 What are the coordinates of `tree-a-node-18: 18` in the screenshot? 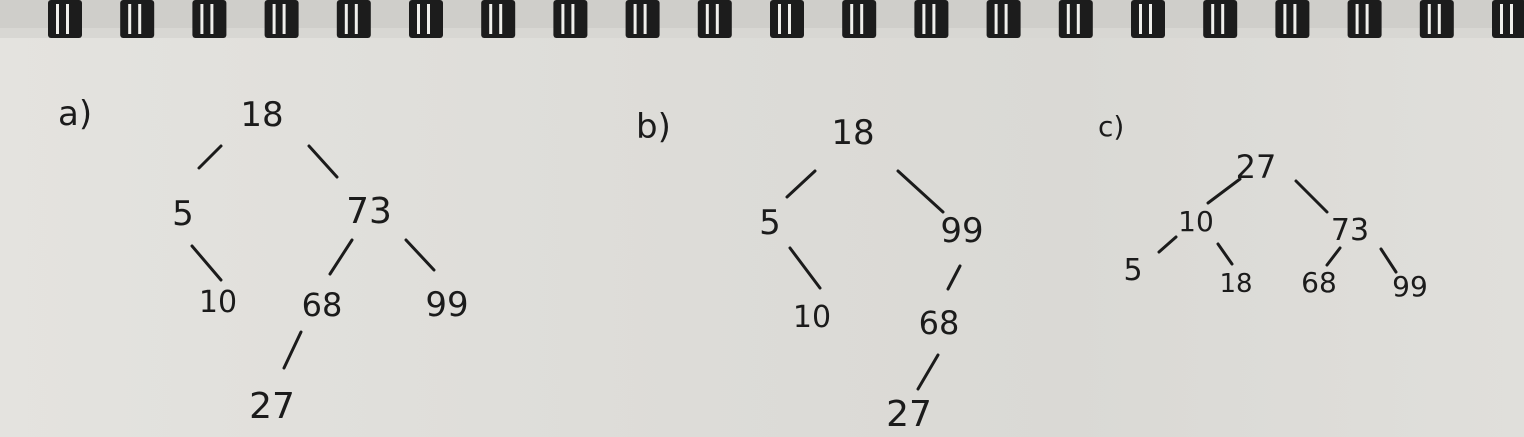 It's located at (261, 115).